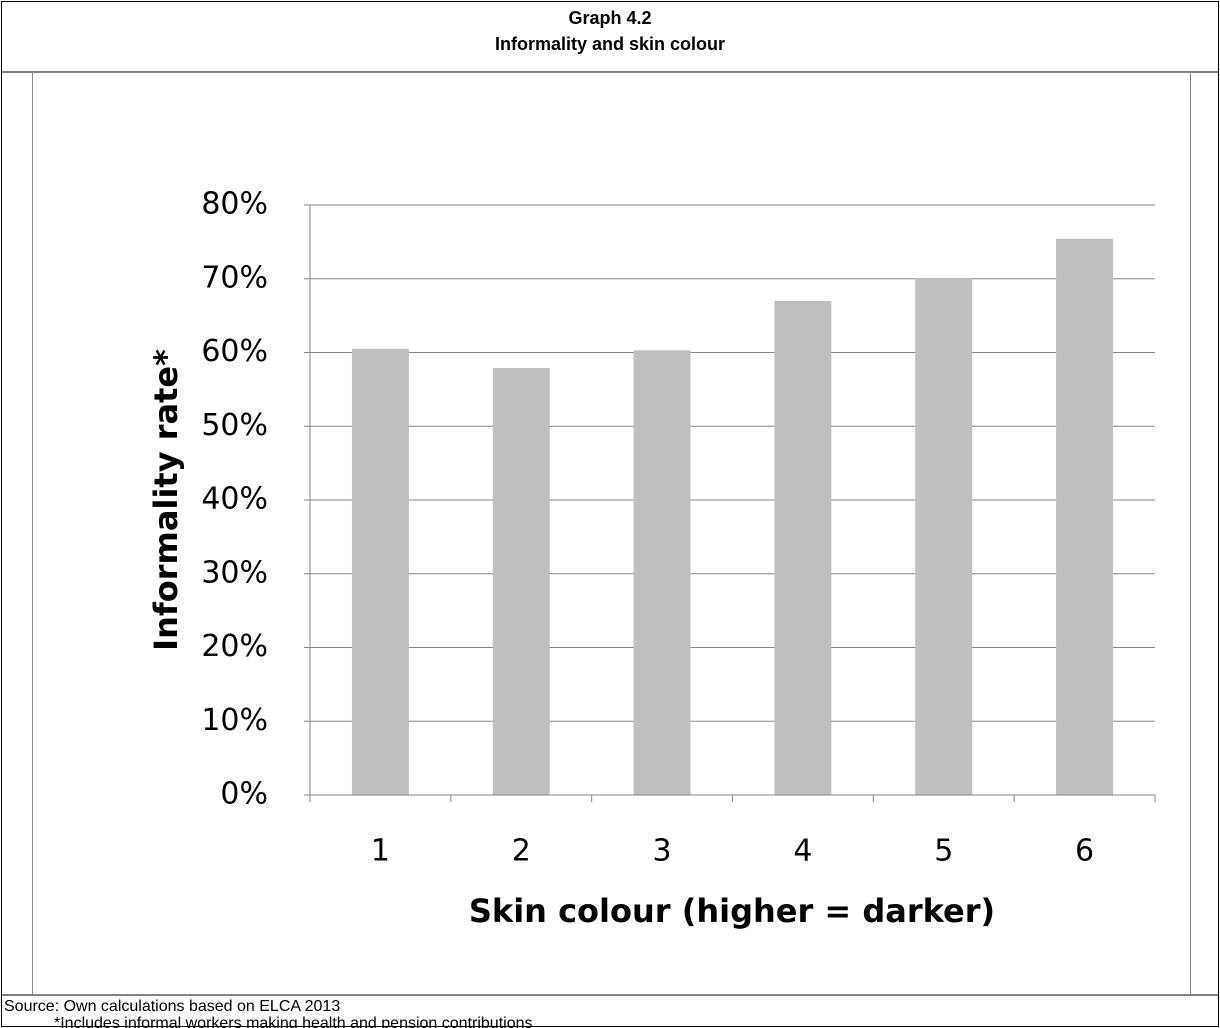 The width and height of the screenshot is (1220, 1028). What do you see at coordinates (234, 572) in the screenshot?
I see `y-tick-label: 30%` at bounding box center [234, 572].